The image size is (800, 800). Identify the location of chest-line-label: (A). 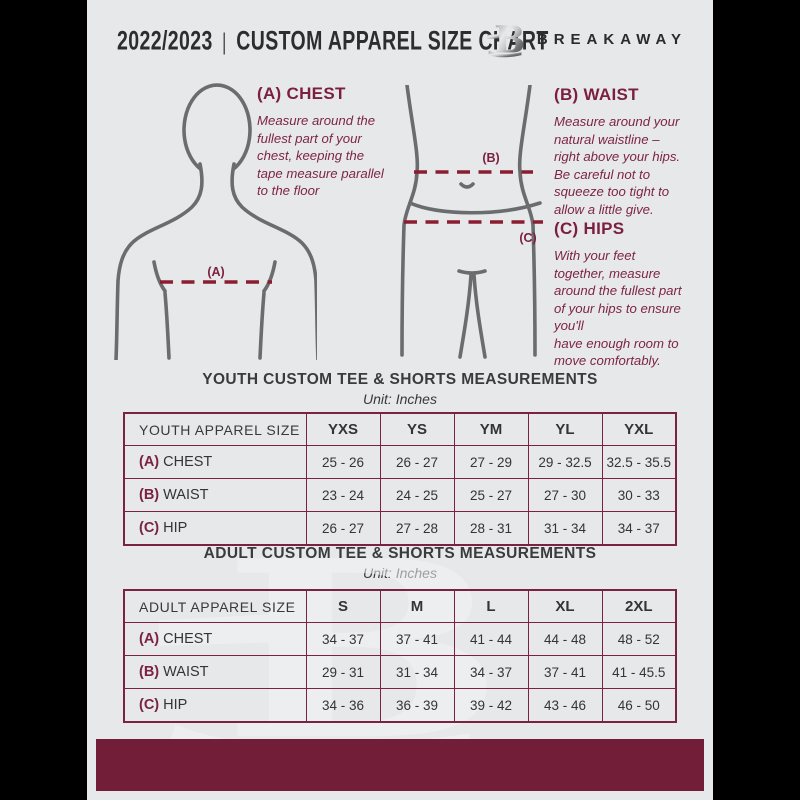
(215, 272).